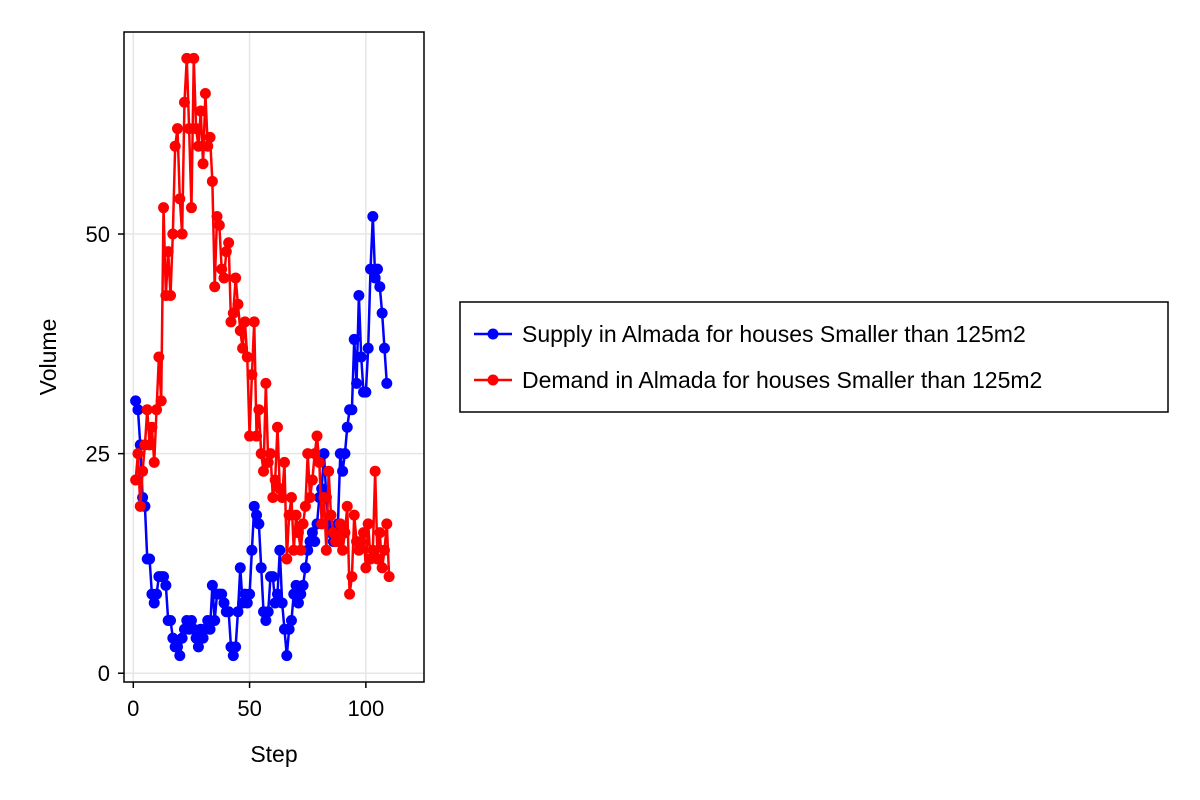 This screenshot has height=800, width=1200. What do you see at coordinates (273, 754) in the screenshot?
I see `x-axis-label: Step` at bounding box center [273, 754].